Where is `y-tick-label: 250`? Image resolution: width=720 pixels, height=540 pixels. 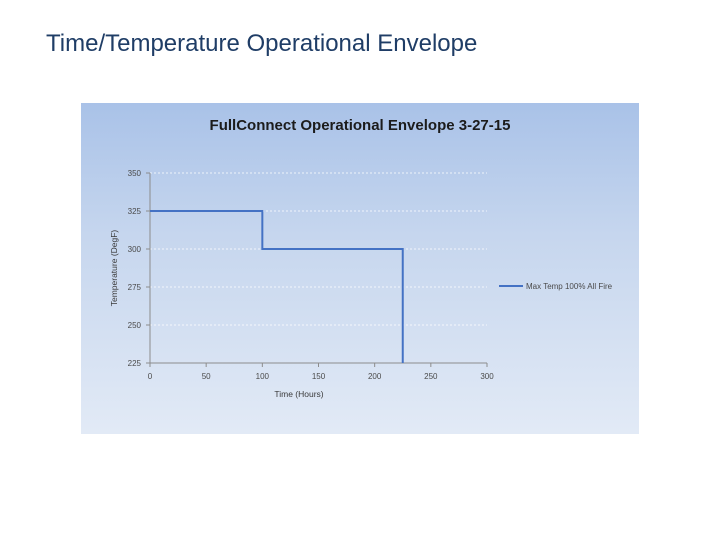
y-tick-label: 250 is located at coordinates (135, 325).